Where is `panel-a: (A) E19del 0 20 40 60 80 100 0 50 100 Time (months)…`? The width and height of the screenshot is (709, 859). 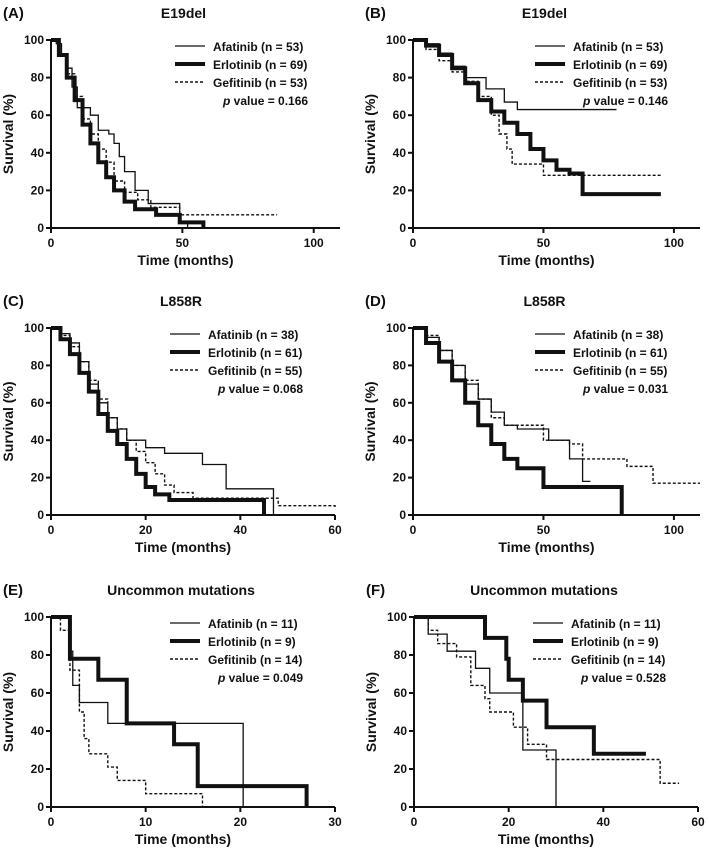 panel-a: (A) E19del 0 20 40 60 80 100 0 50 100 Time (months)… is located at coordinates (170, 136).